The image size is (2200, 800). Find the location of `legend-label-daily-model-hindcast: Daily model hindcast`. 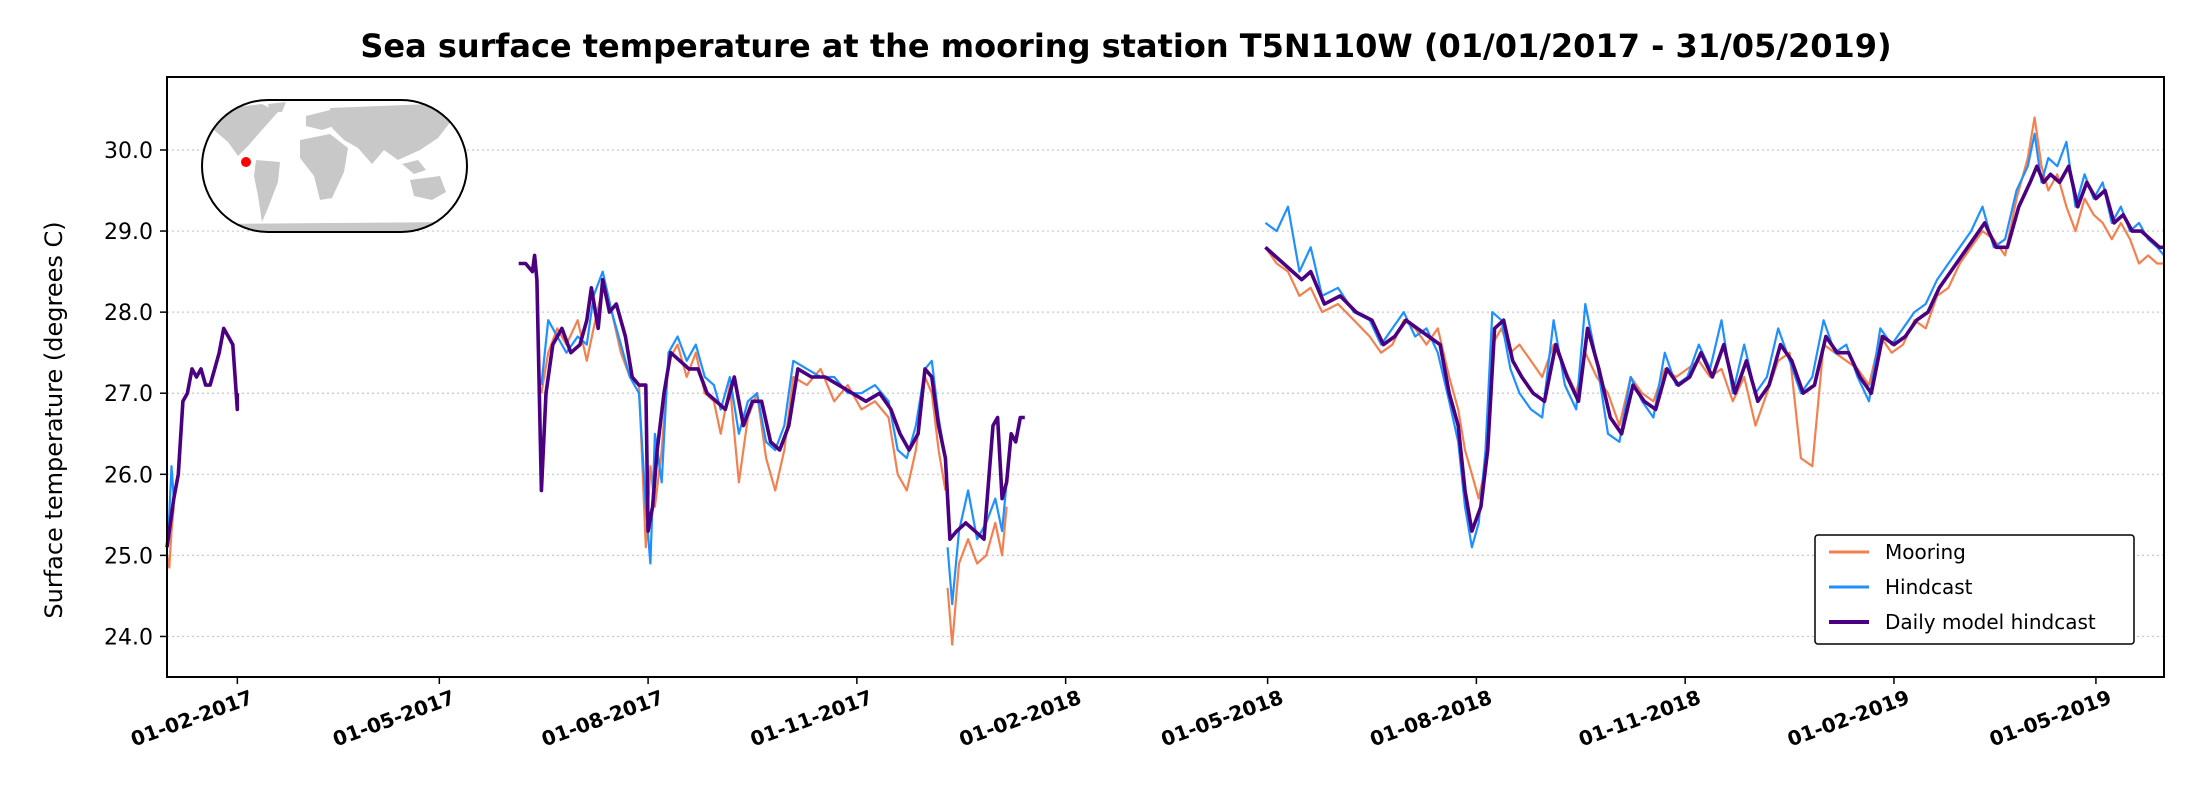

legend-label-daily-model-hindcast: Daily model hindcast is located at coordinates (1990, 622).